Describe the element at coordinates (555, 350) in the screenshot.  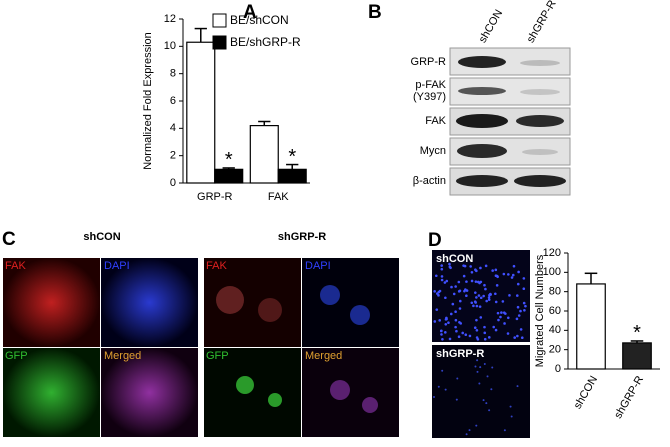
I see `y-tick-label: 20` at that location.